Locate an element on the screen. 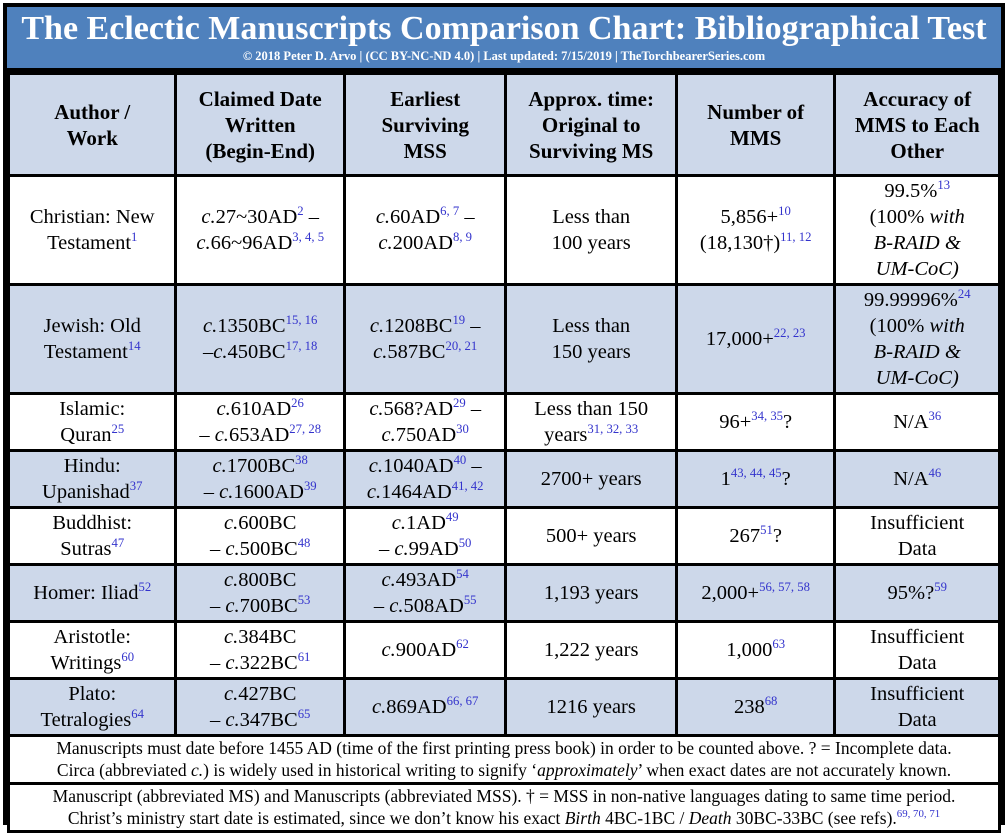 The width and height of the screenshot is (1008, 833). table-cell: 1216 years is located at coordinates (591, 707).